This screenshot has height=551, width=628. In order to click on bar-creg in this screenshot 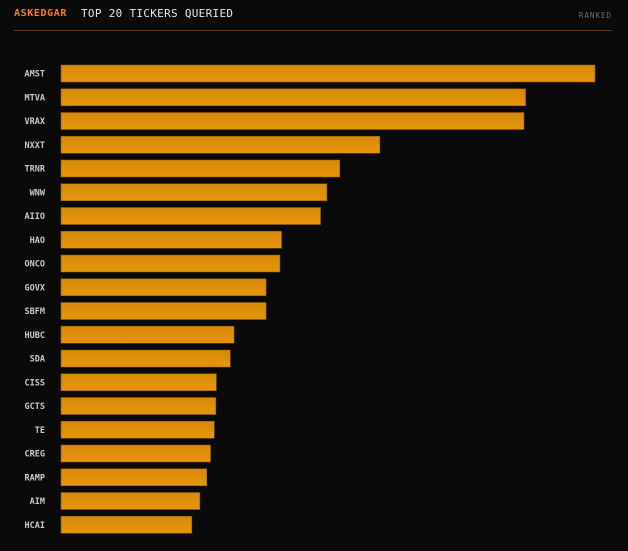, I will do `click(135, 453)`.